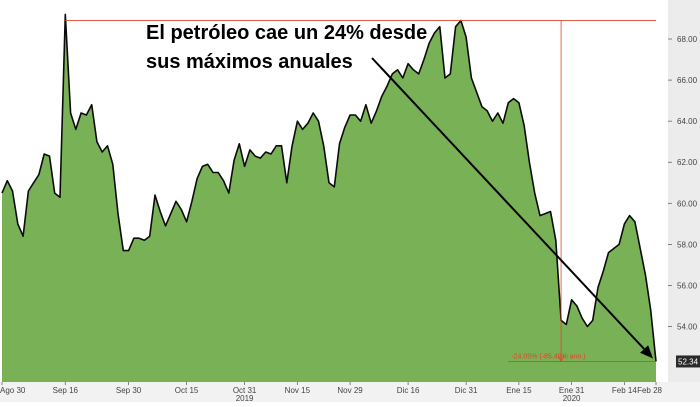 Image resolution: width=700 pixels, height=407 pixels. What do you see at coordinates (687, 244) in the screenshot?
I see `y-tick-label: 58.00` at bounding box center [687, 244].